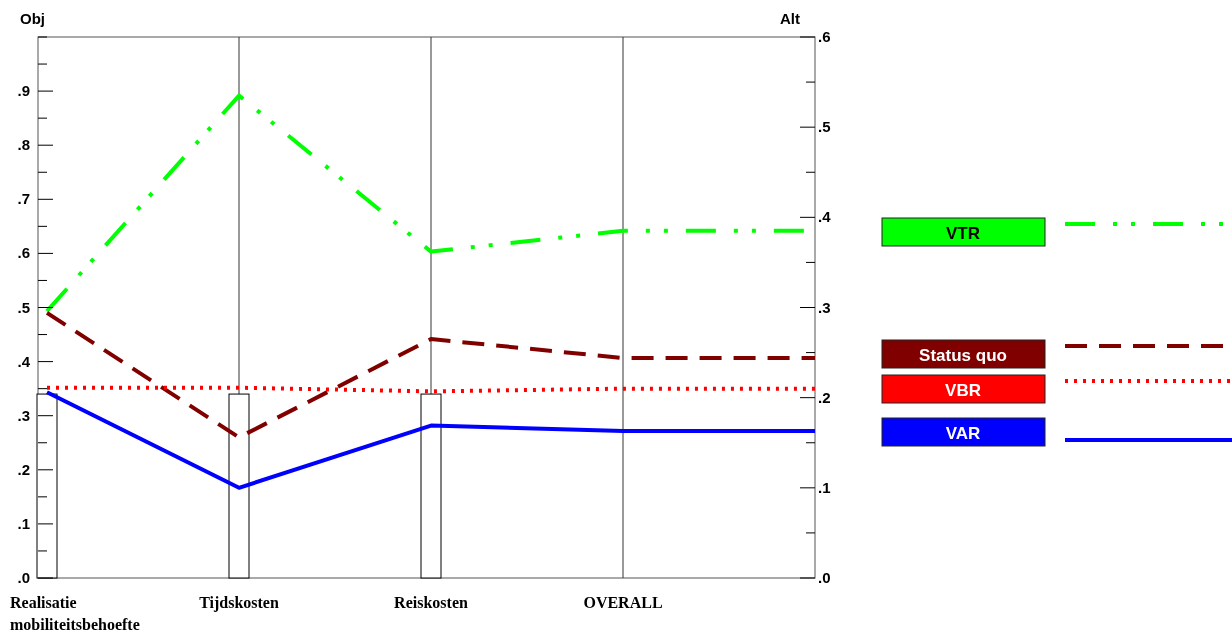 The image size is (1232, 637). I want to click on y2-tick-label: .6, so click(824, 36).